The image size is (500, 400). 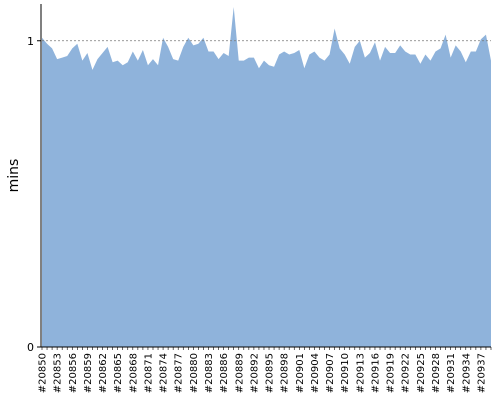 What do you see at coordinates (43, 373) in the screenshot?
I see `x-tick-label: #20850` at bounding box center [43, 373].